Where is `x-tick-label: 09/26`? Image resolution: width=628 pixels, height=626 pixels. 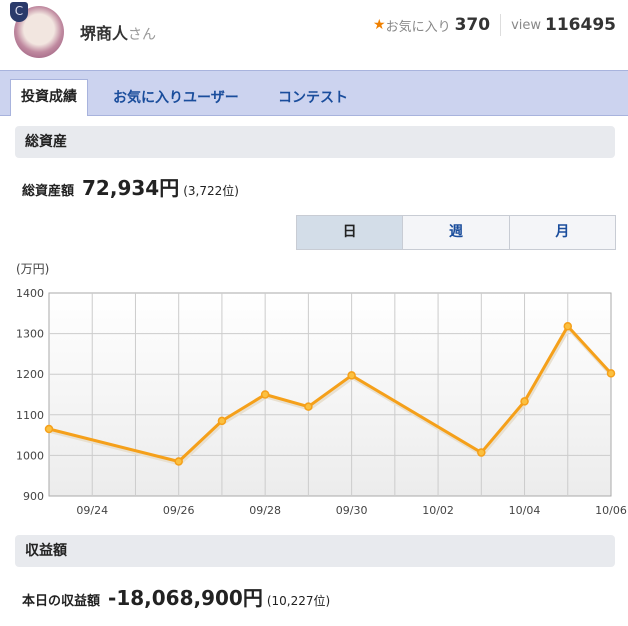
x-tick-label: 09/26 is located at coordinates (179, 510).